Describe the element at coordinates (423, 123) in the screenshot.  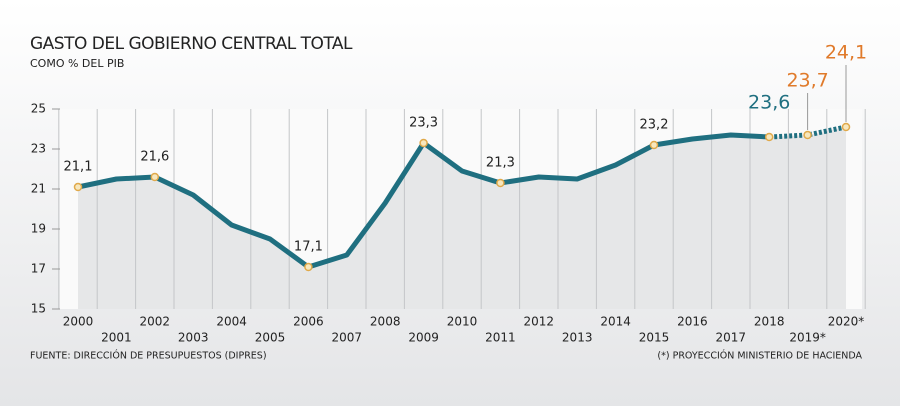
I see `value-label: 23,3` at that location.